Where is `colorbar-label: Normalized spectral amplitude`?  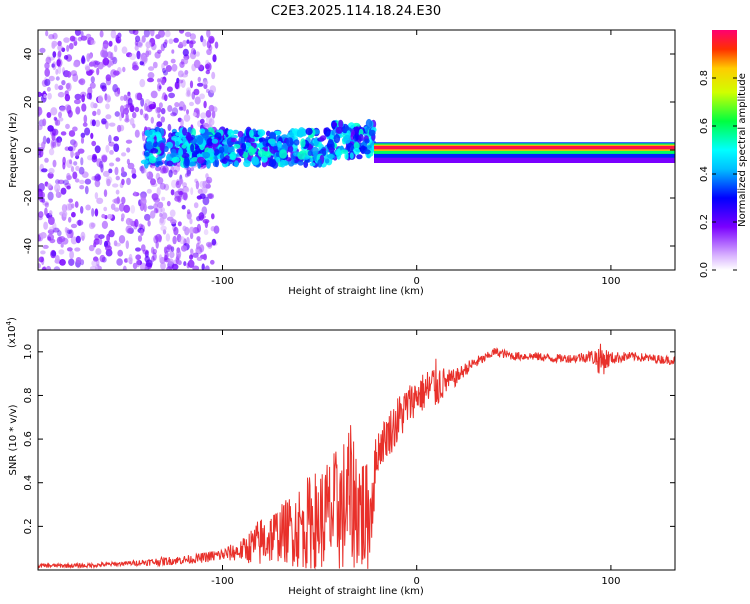
colorbar-label: Normalized spectral amplitude is located at coordinates (742, 150).